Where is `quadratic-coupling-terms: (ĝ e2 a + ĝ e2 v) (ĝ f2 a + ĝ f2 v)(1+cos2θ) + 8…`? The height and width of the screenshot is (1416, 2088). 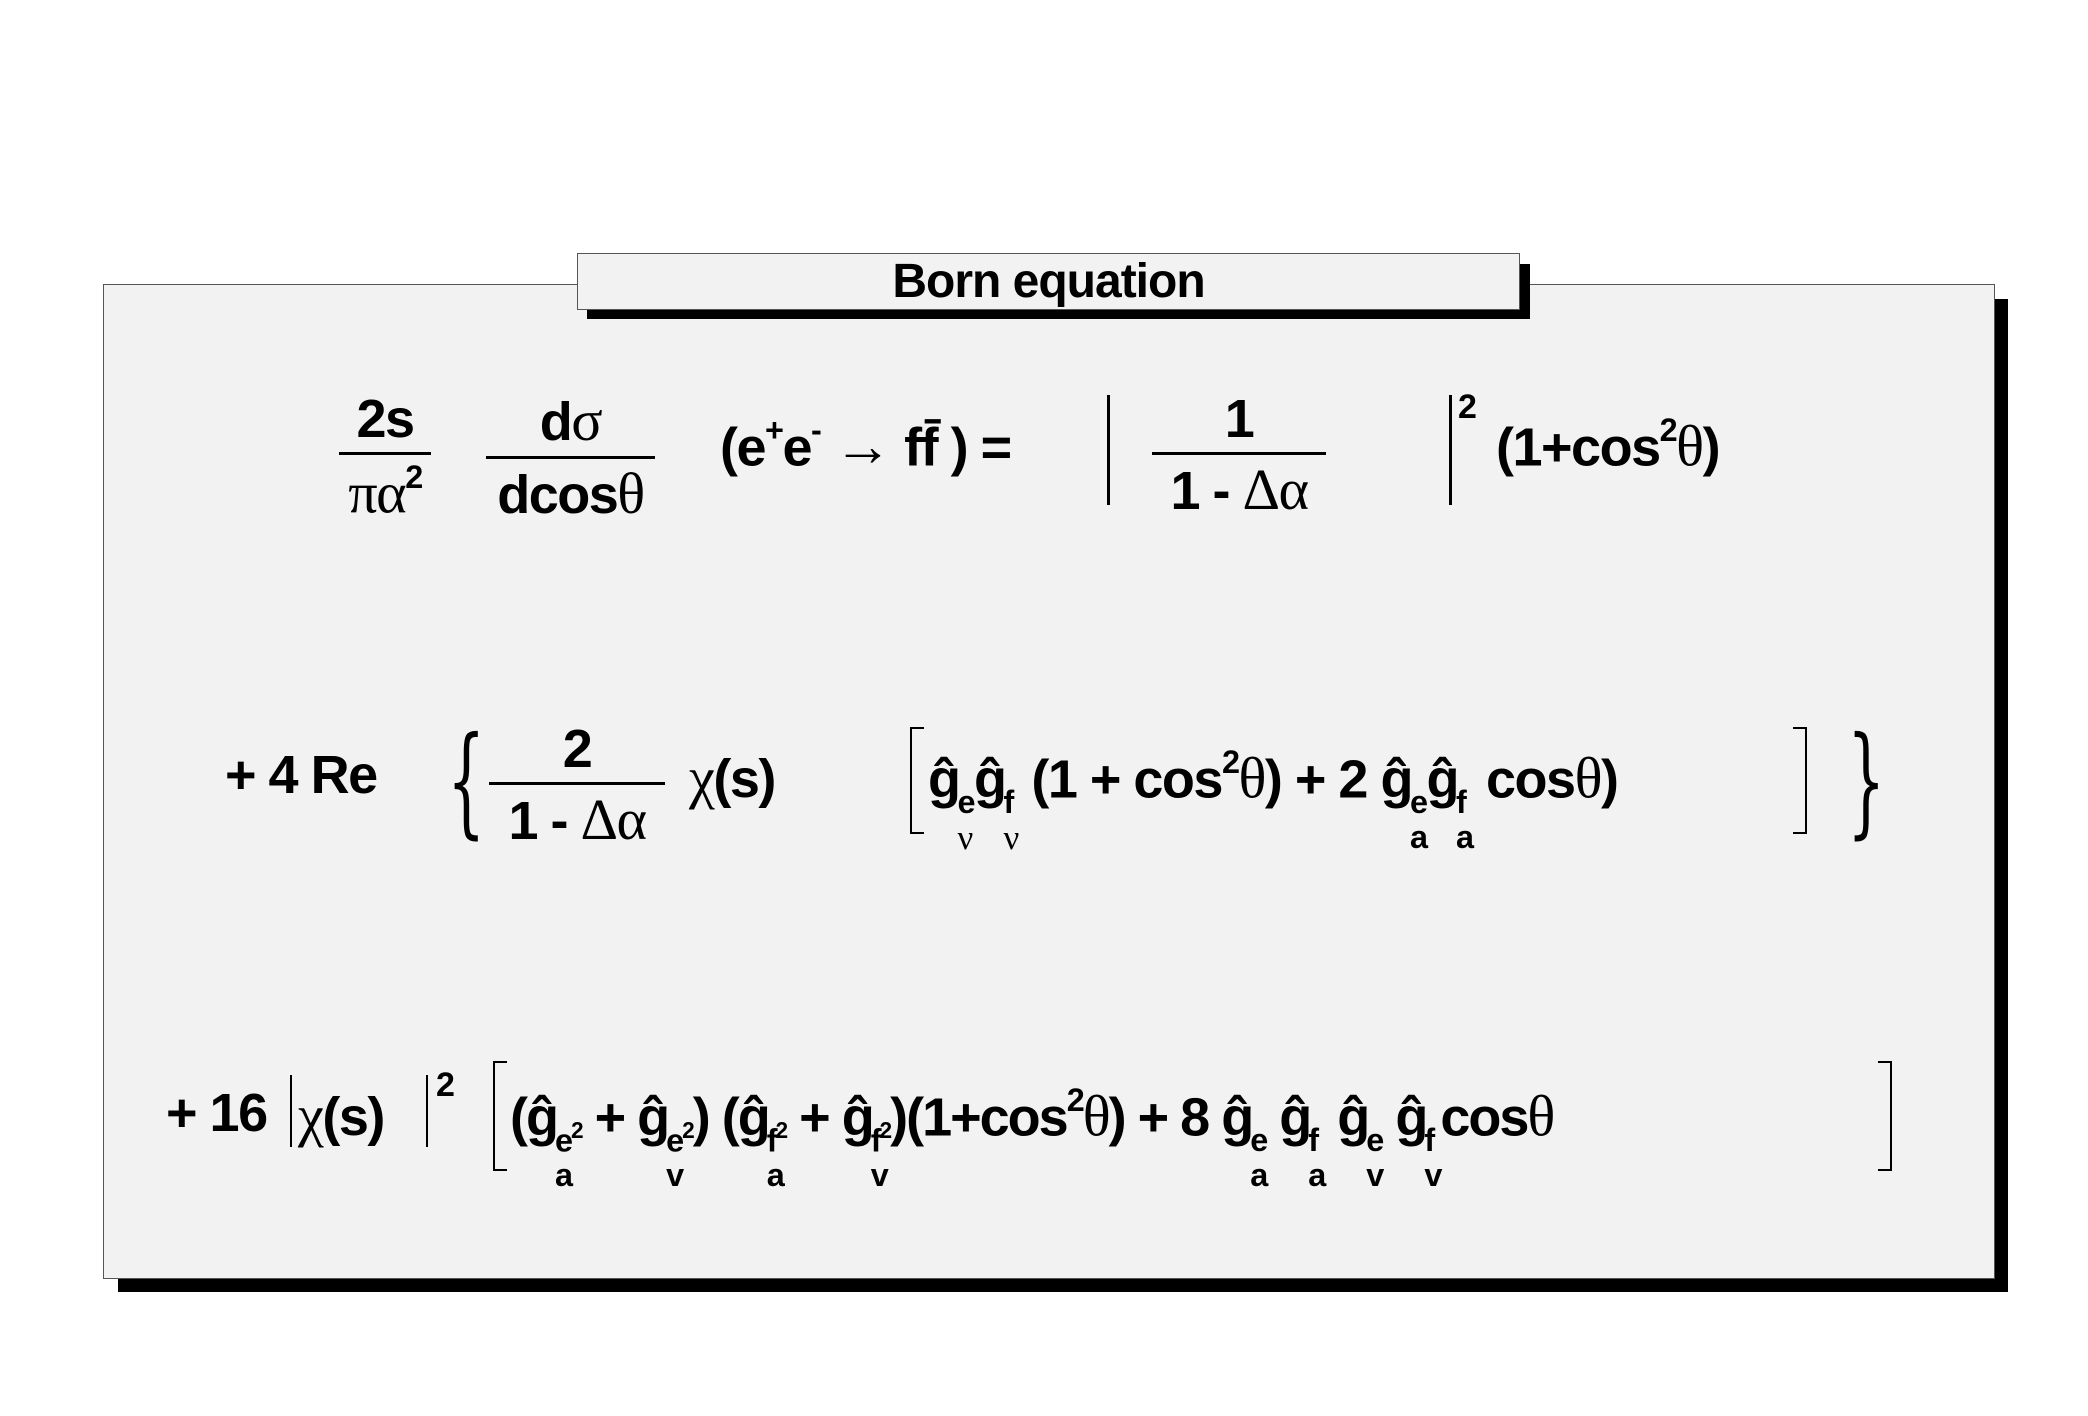
quadratic-coupling-terms: (ĝ e2 a + ĝ e2 v) (ĝ f2 a + ĝ f2 v)(1+cos2θ) + 8… is located at coordinates (1032, 1137).